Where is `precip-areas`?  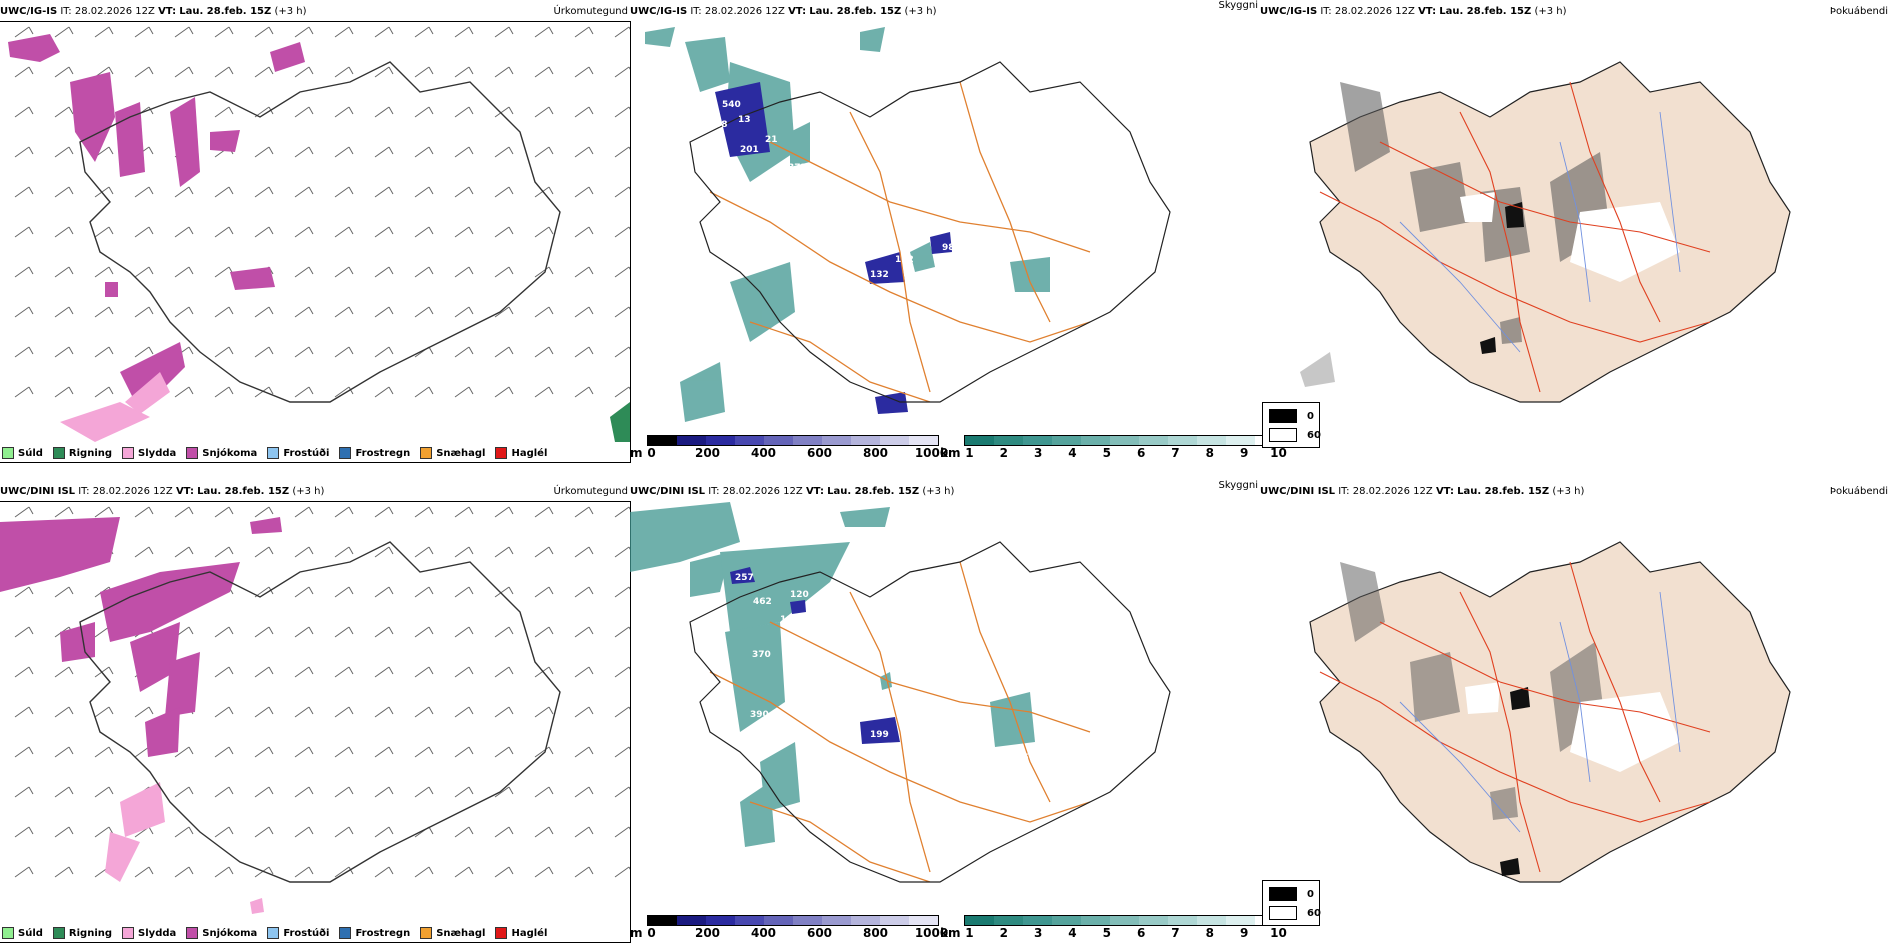 precip-areas is located at coordinates (141, 637).